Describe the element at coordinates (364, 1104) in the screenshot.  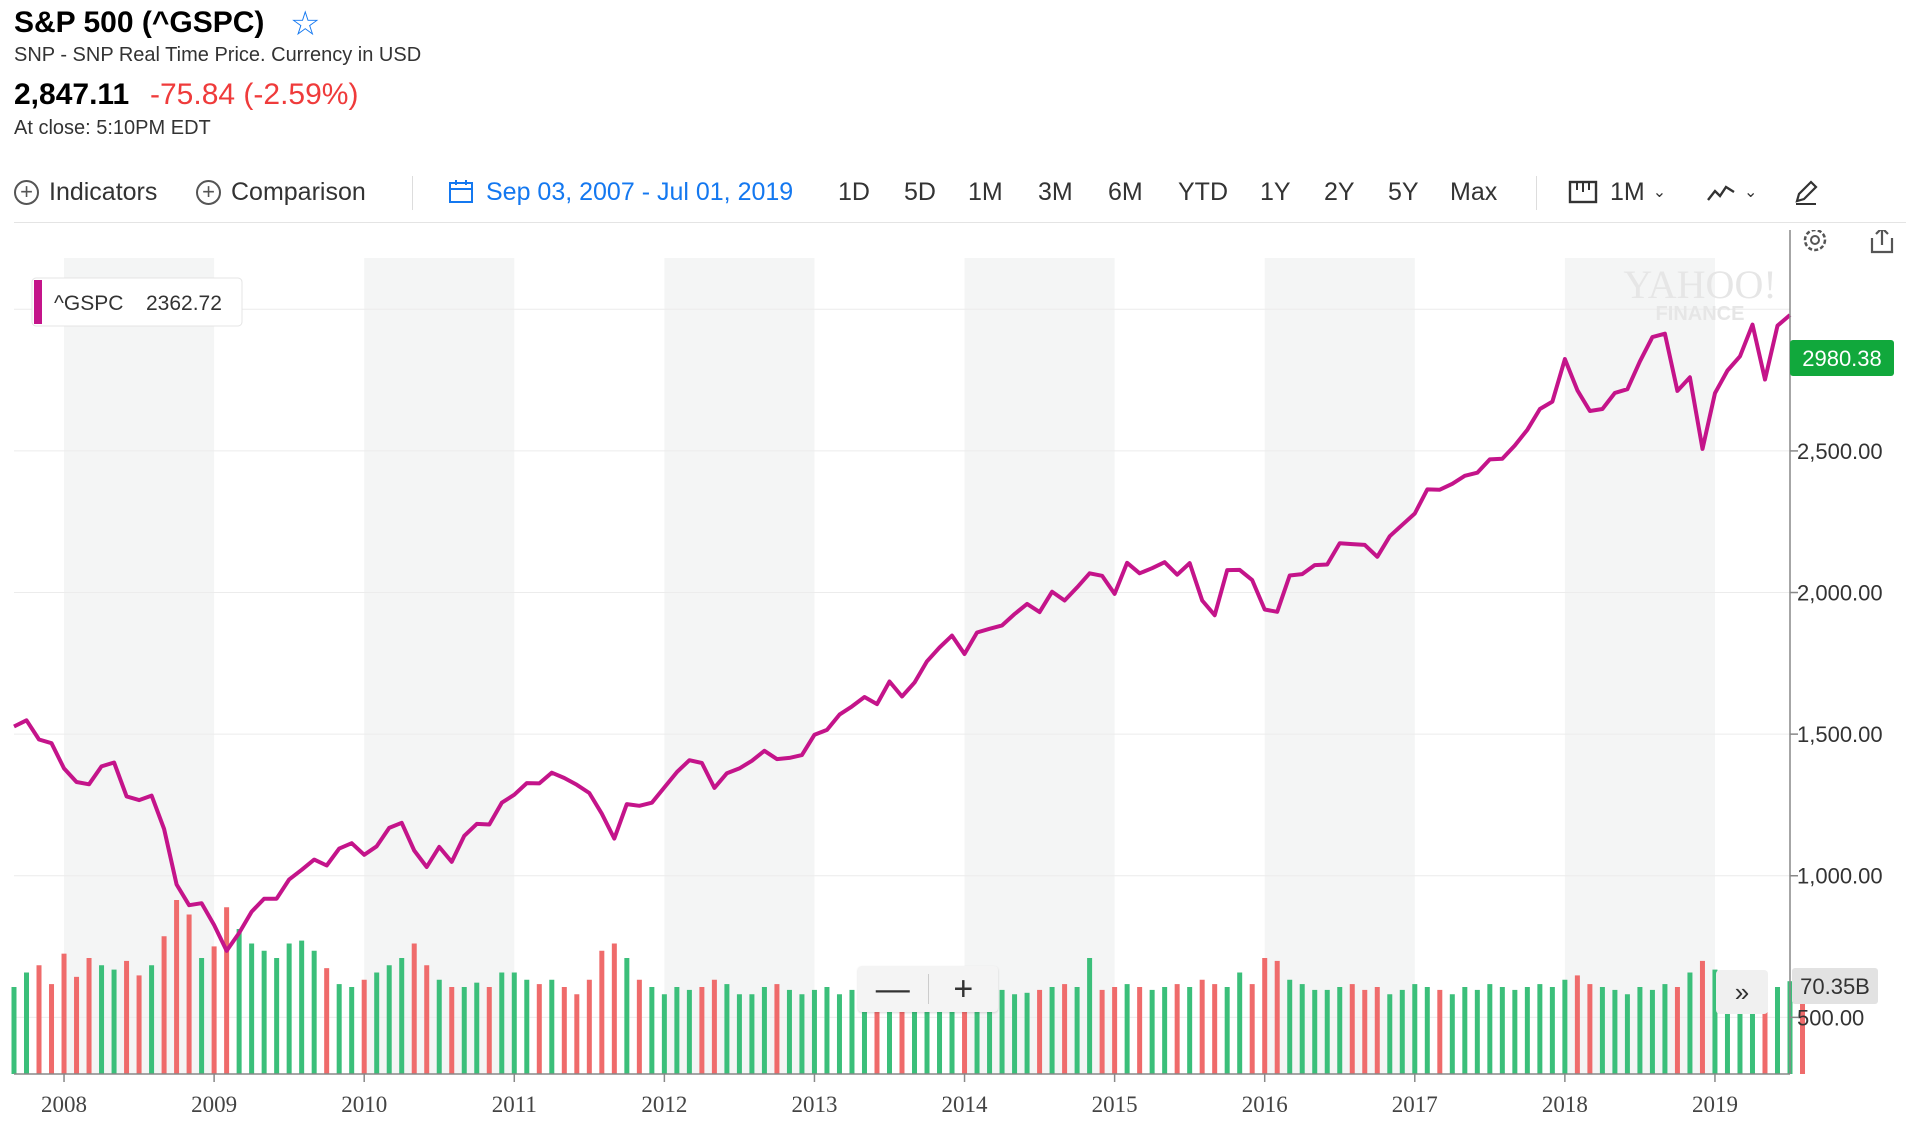
I see `x-tick-label: 2010` at that location.